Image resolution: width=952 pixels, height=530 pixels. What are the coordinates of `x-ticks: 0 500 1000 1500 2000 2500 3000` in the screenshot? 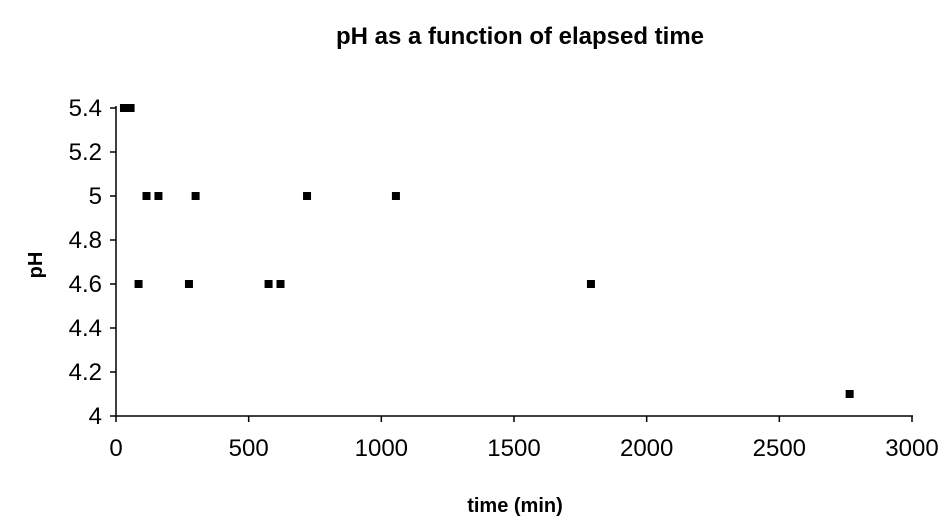 It's located at (524, 439).